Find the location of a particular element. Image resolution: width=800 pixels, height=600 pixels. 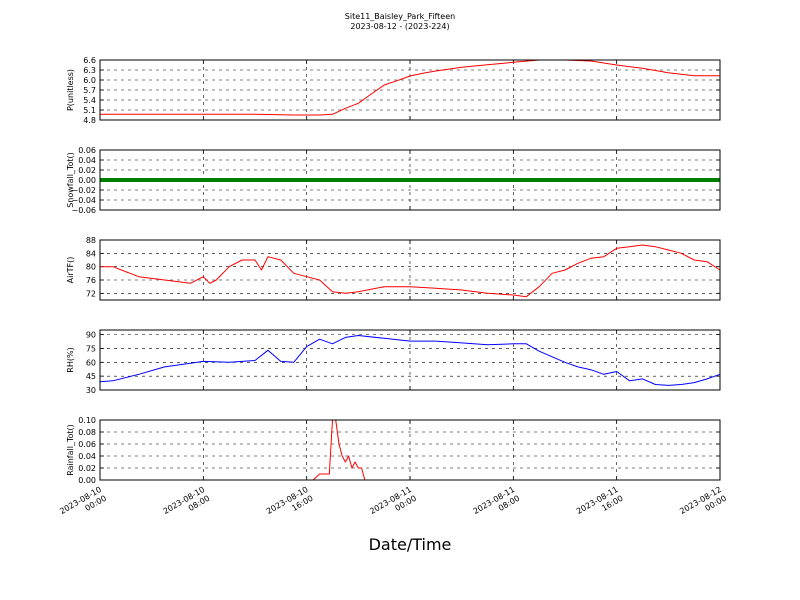

y-axis-label-5: Rainfall_Tot() is located at coordinates (70, 450).